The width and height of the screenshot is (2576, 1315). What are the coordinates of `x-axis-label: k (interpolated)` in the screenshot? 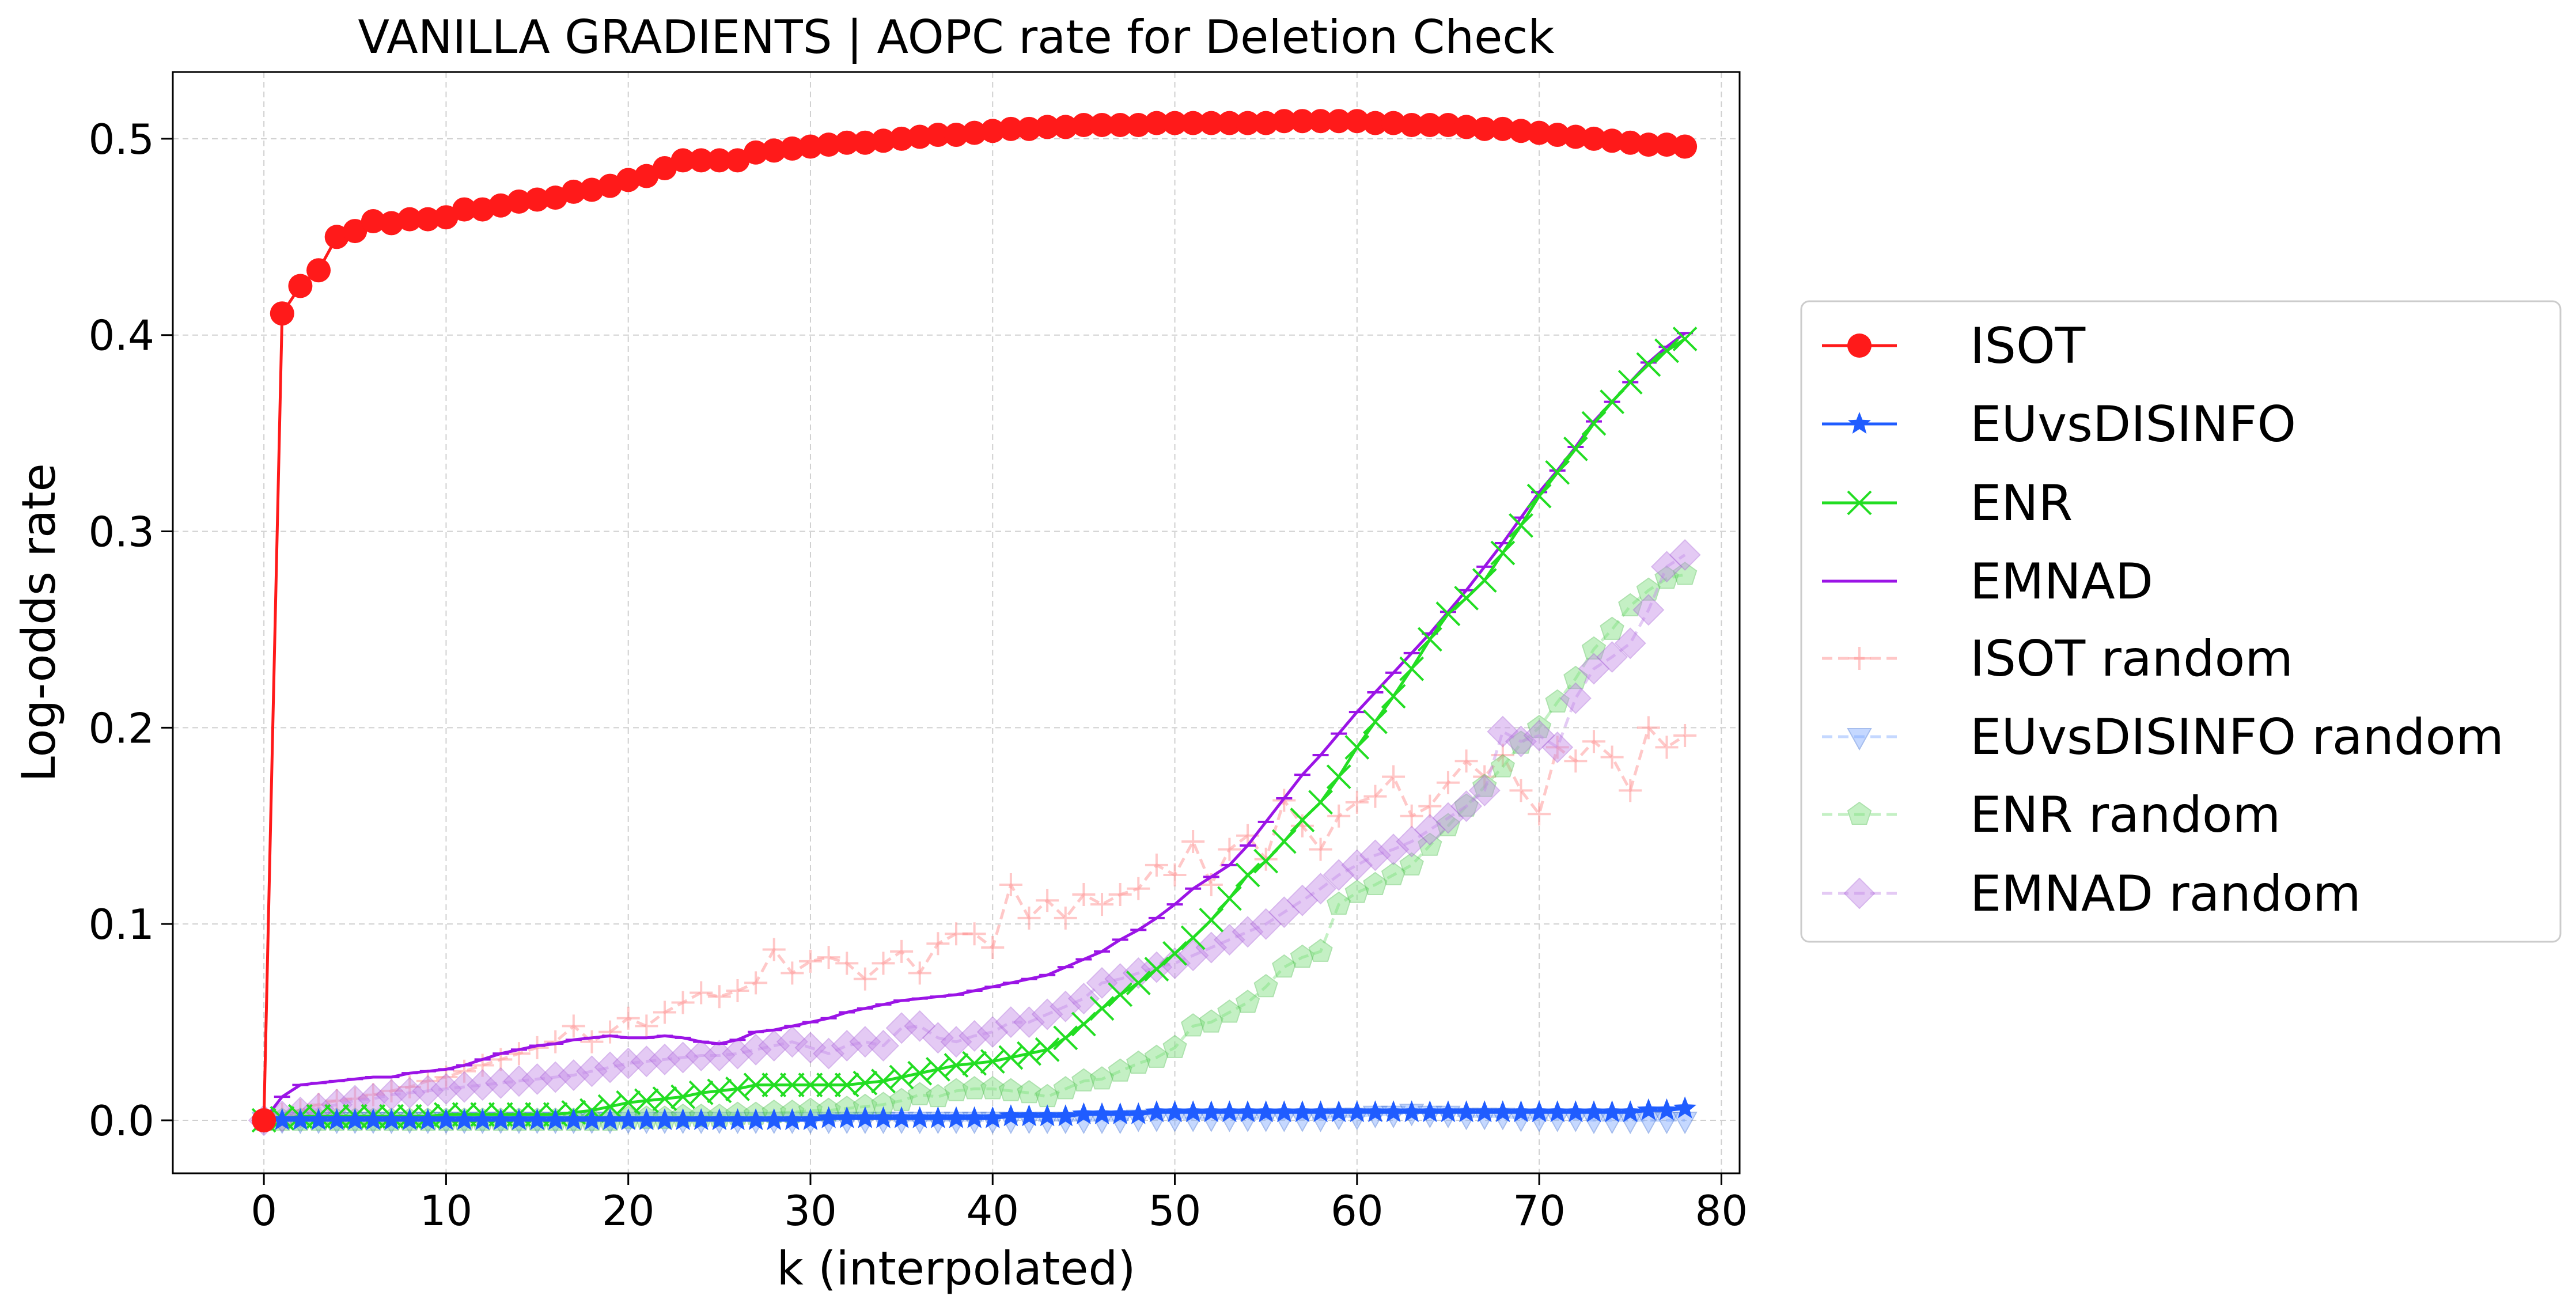 It's located at (956, 1269).